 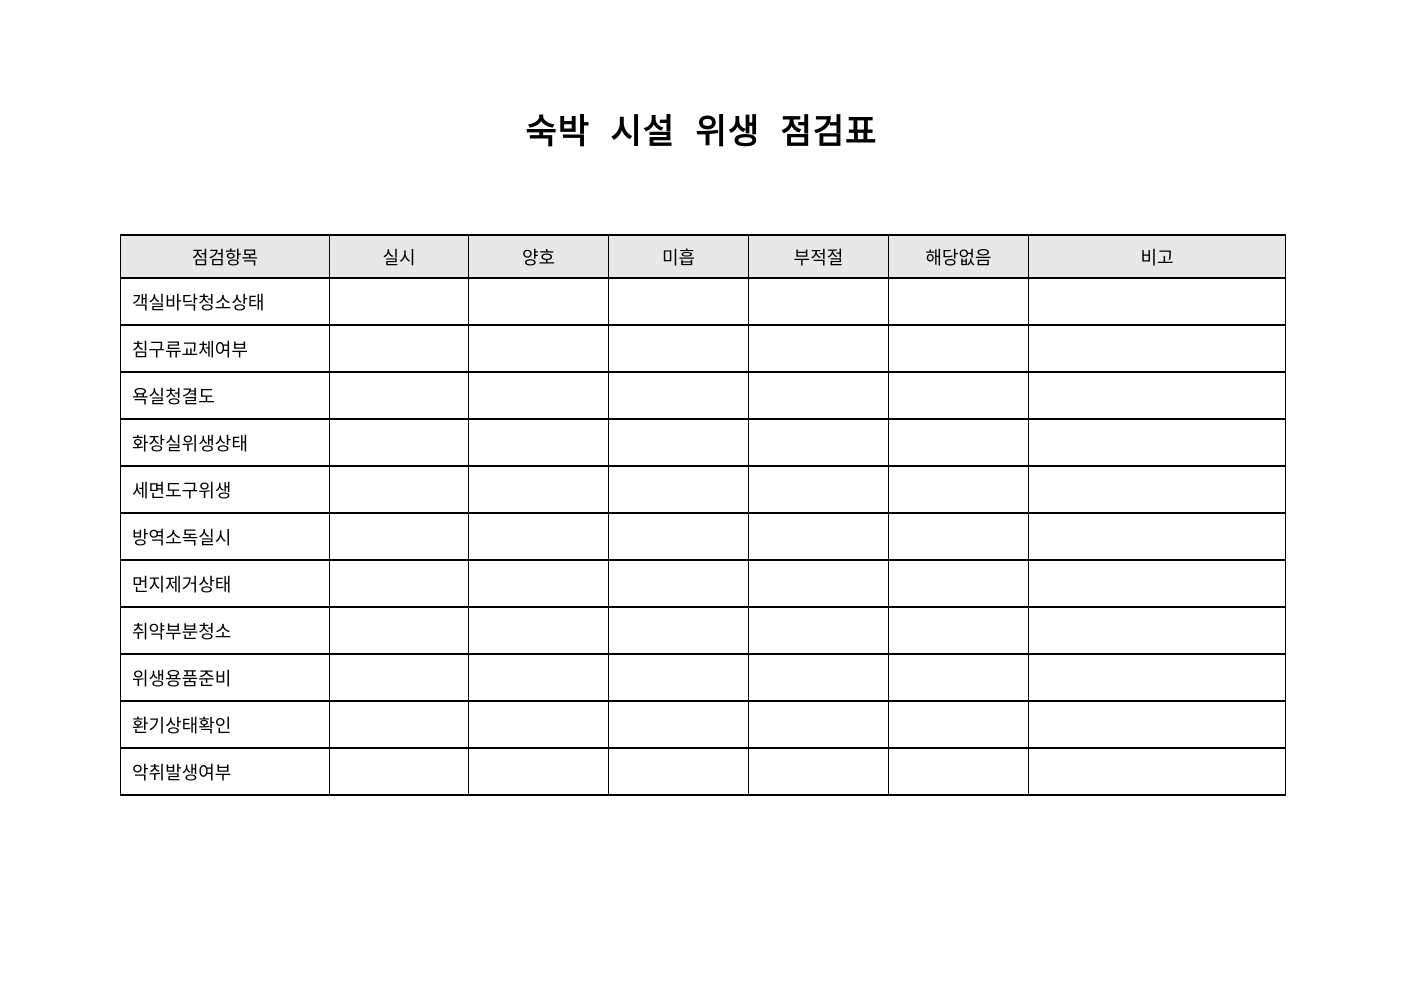 I want to click on row-item-label: 욕실청결도, so click(x=225, y=395).